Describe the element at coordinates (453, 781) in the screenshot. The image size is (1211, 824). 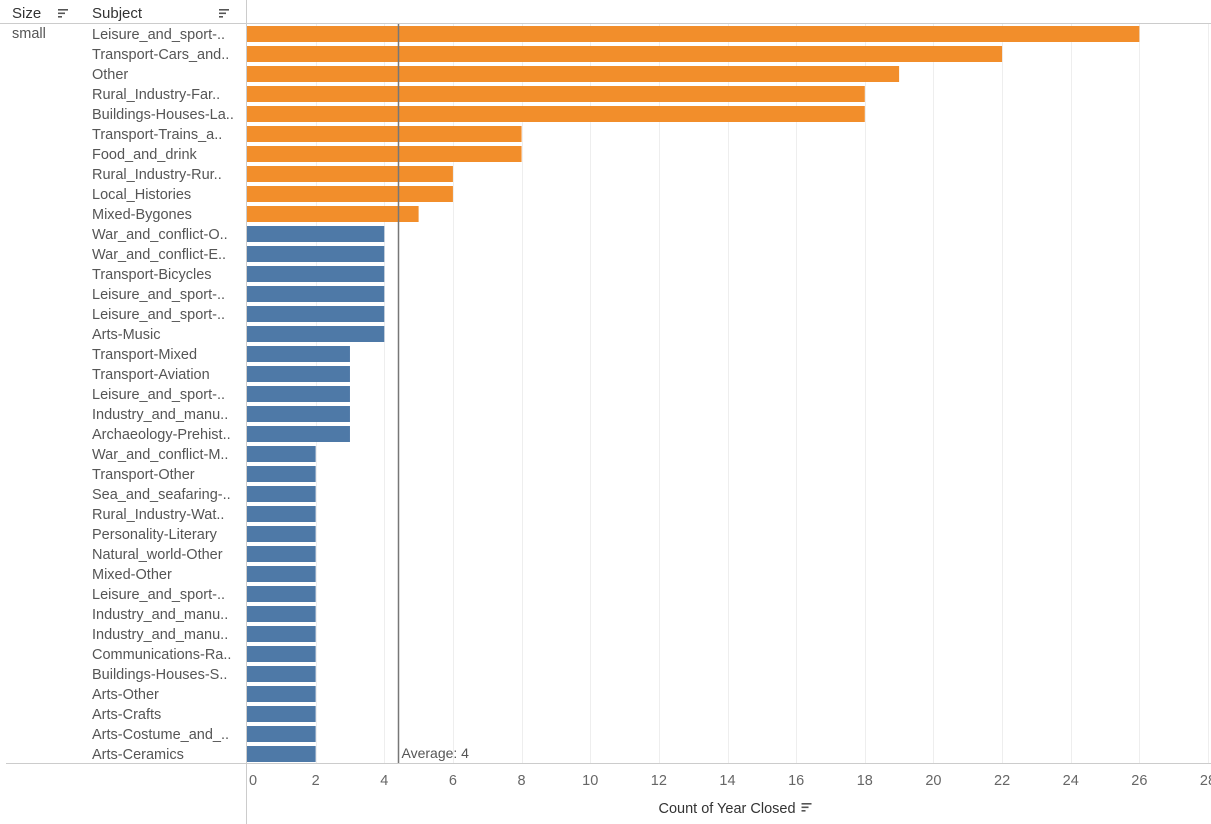
I see `tick-label: 6` at that location.